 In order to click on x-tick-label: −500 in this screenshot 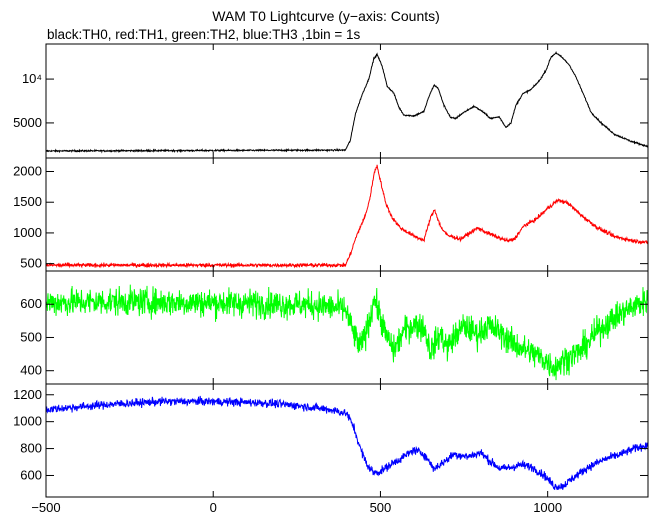, I will do `click(45, 507)`.